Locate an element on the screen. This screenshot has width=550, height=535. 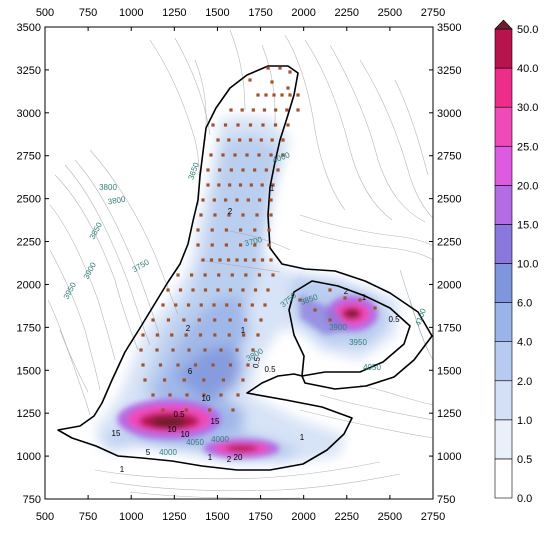
field-hotspots is located at coordinates (247, 377).